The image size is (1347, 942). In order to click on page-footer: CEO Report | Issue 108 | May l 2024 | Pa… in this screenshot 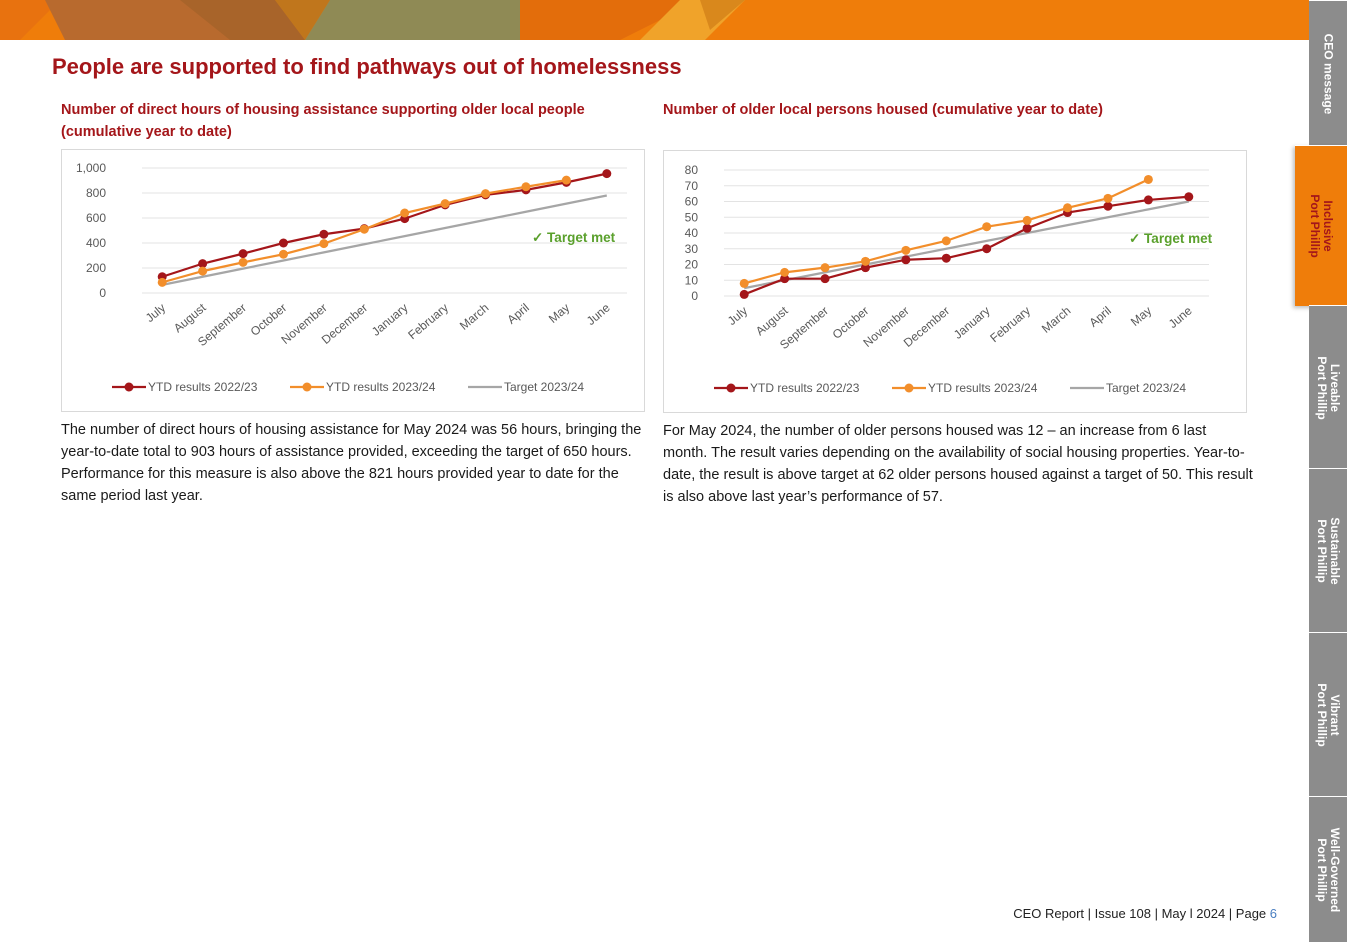, I will do `click(1145, 913)`.